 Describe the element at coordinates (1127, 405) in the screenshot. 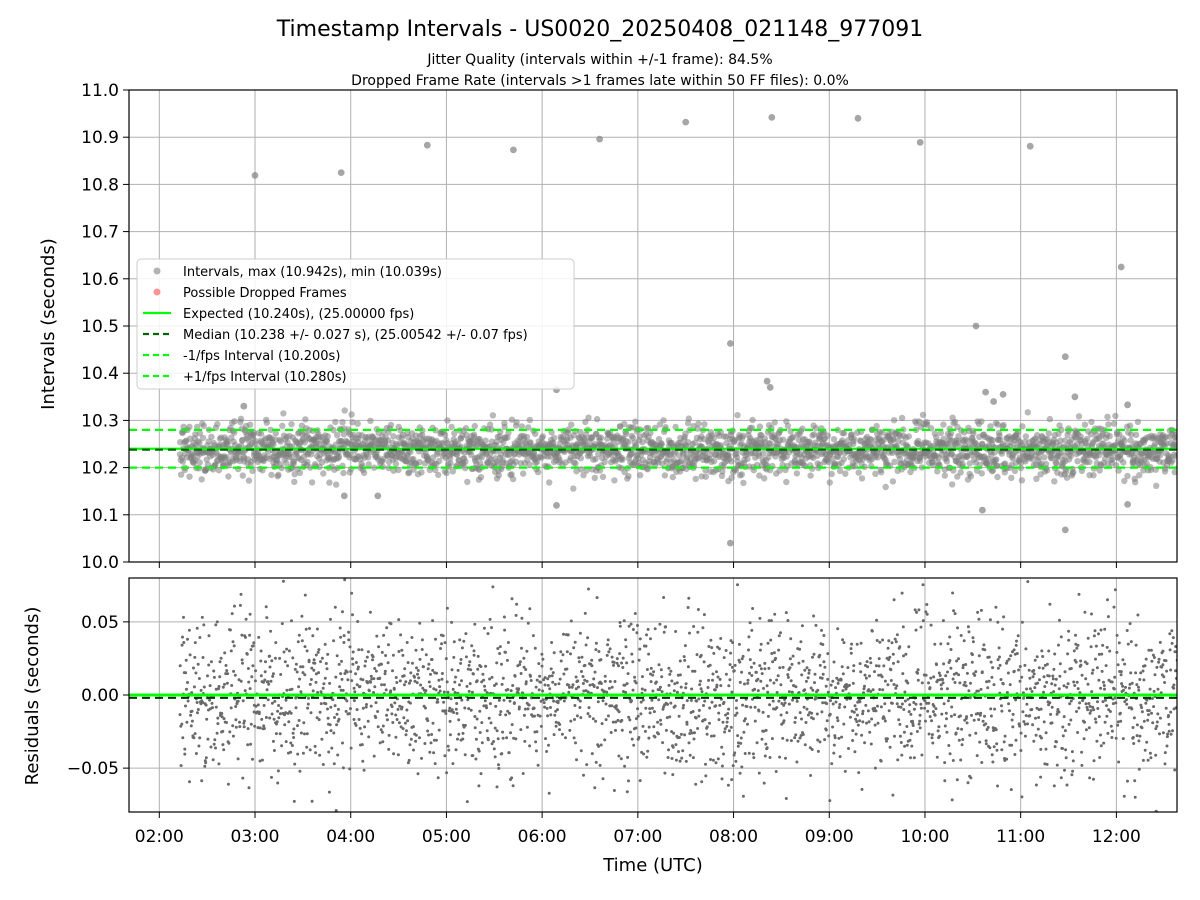

I see `interval-outlier-point` at that location.